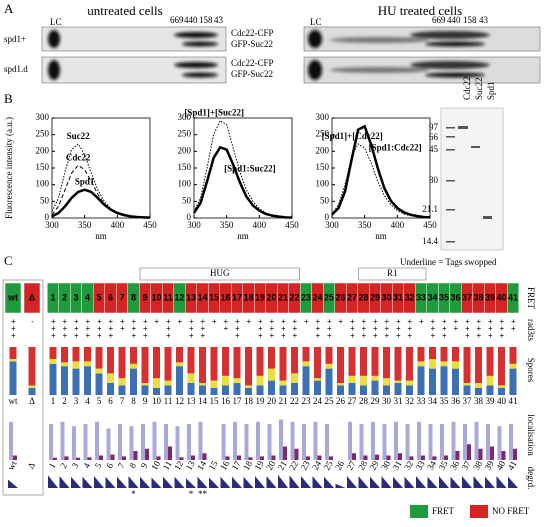 This screenshot has width=545, height=527. I want to click on wt-frame, so click(23, 387).